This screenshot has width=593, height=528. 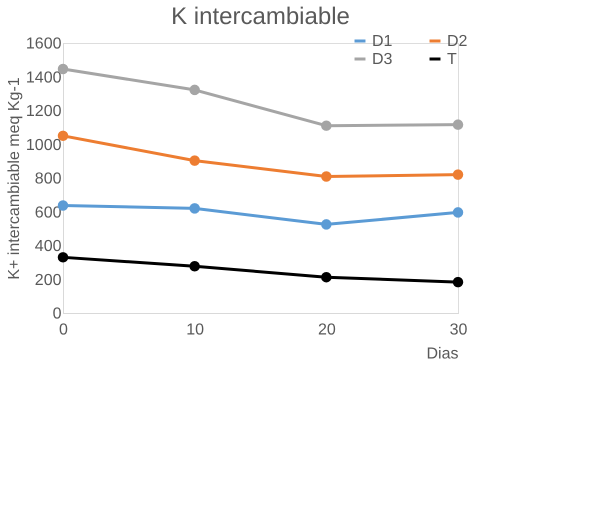 I want to click on x-tick-label: 10, so click(x=195, y=330).